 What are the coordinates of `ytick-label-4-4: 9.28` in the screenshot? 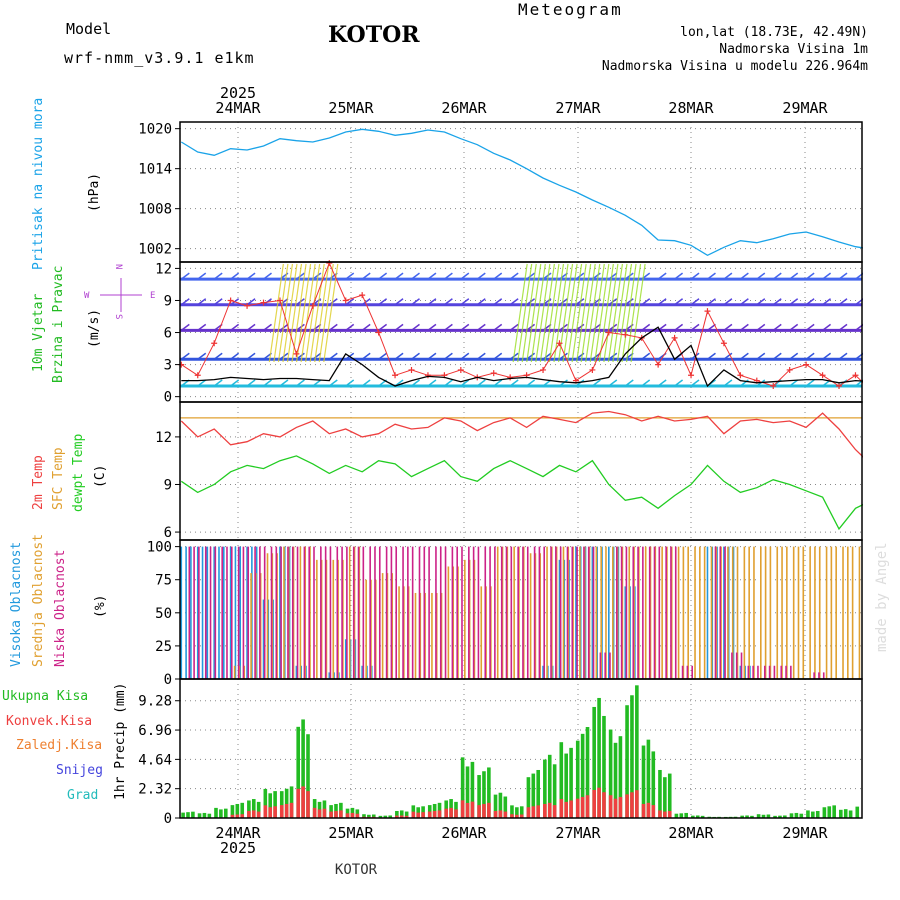 It's located at (155, 702).